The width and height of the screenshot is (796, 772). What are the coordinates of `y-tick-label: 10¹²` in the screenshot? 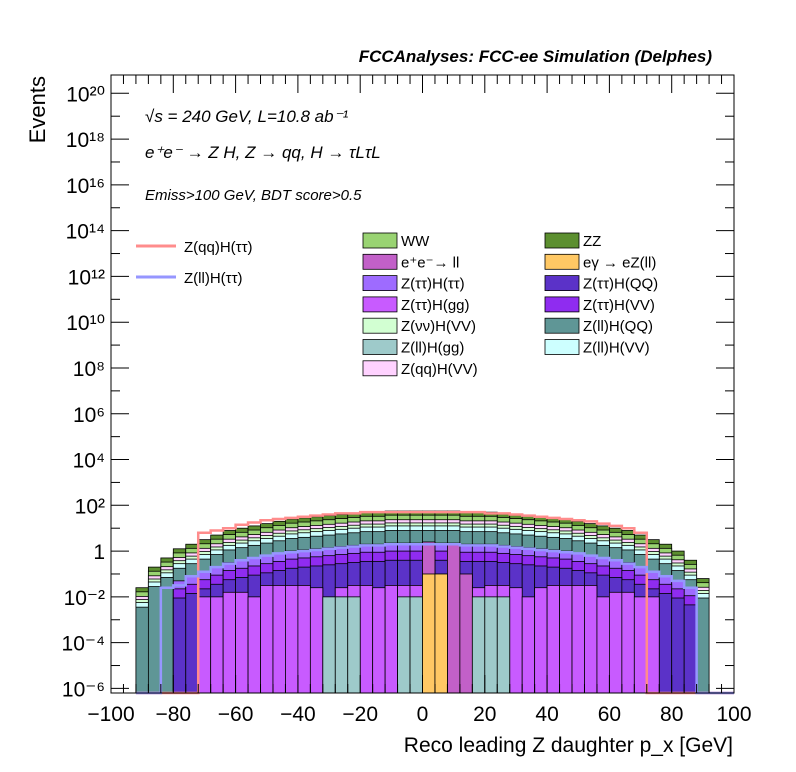 It's located at (86, 277).